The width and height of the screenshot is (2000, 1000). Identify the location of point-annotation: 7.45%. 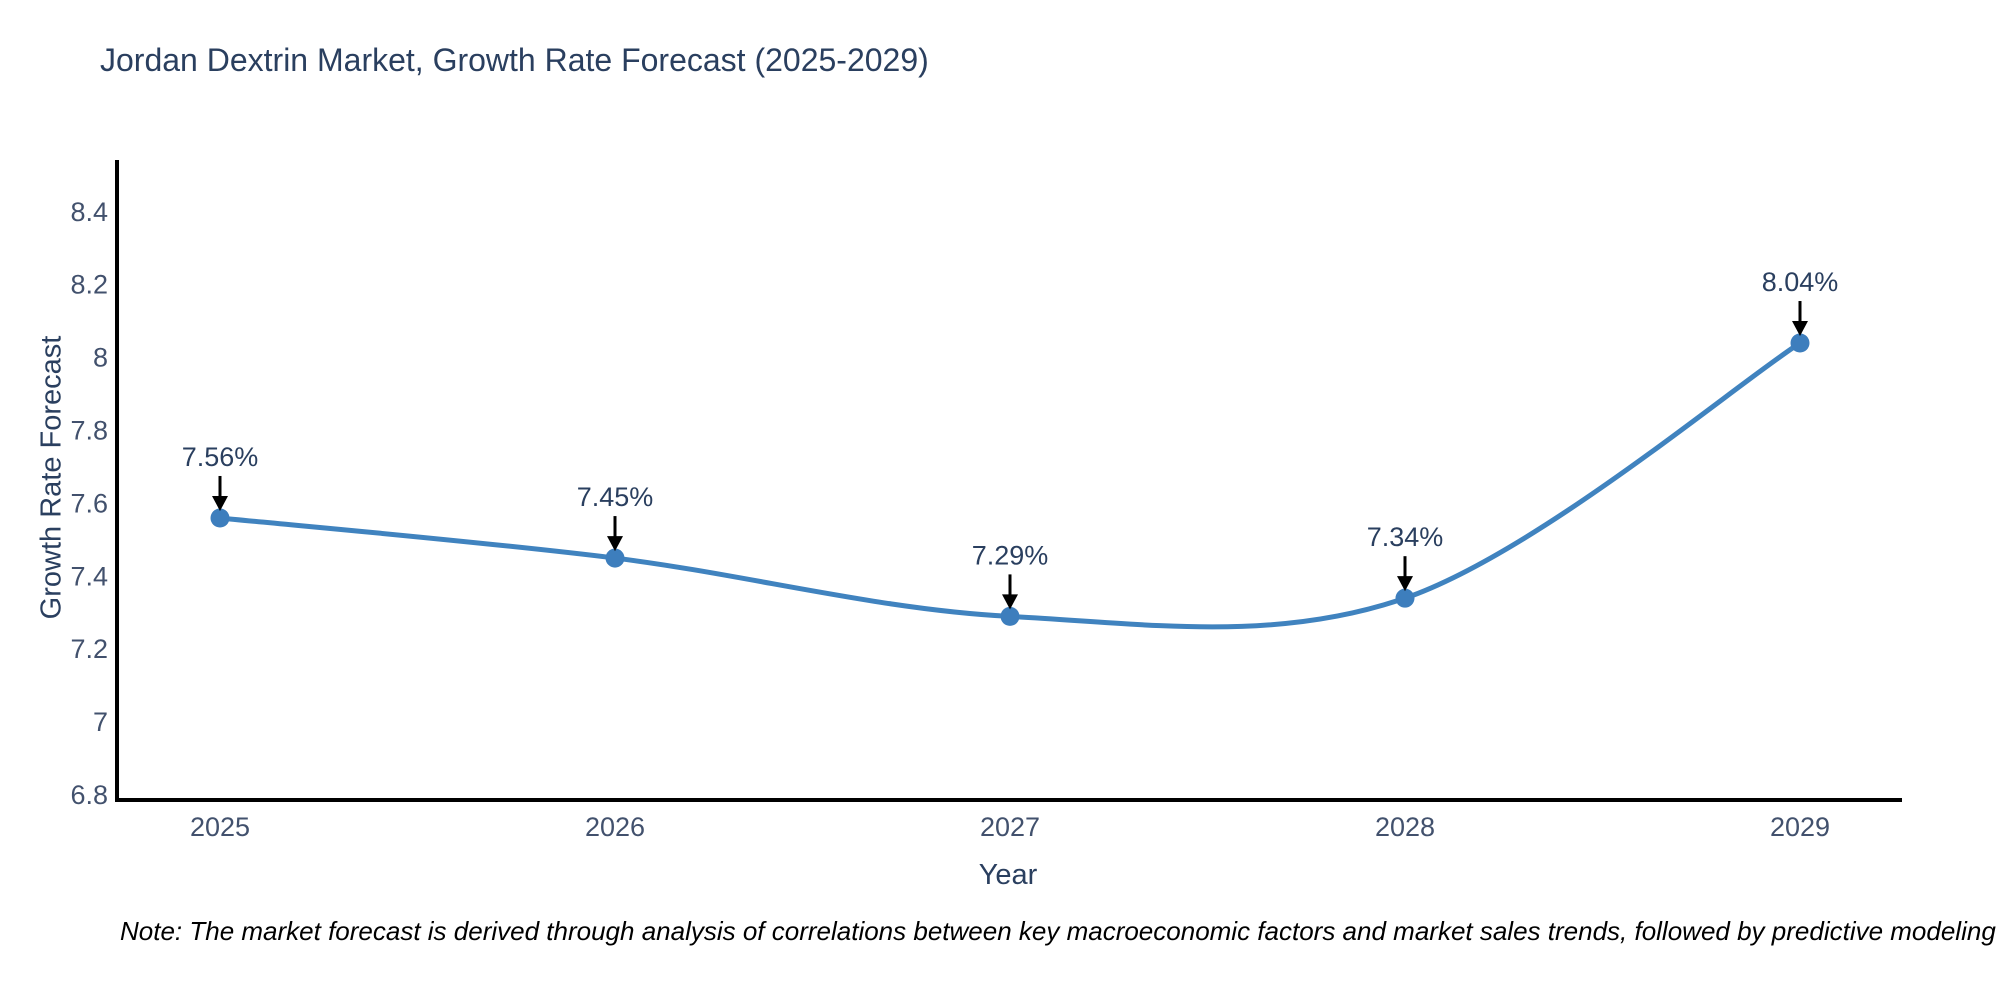
(615, 517).